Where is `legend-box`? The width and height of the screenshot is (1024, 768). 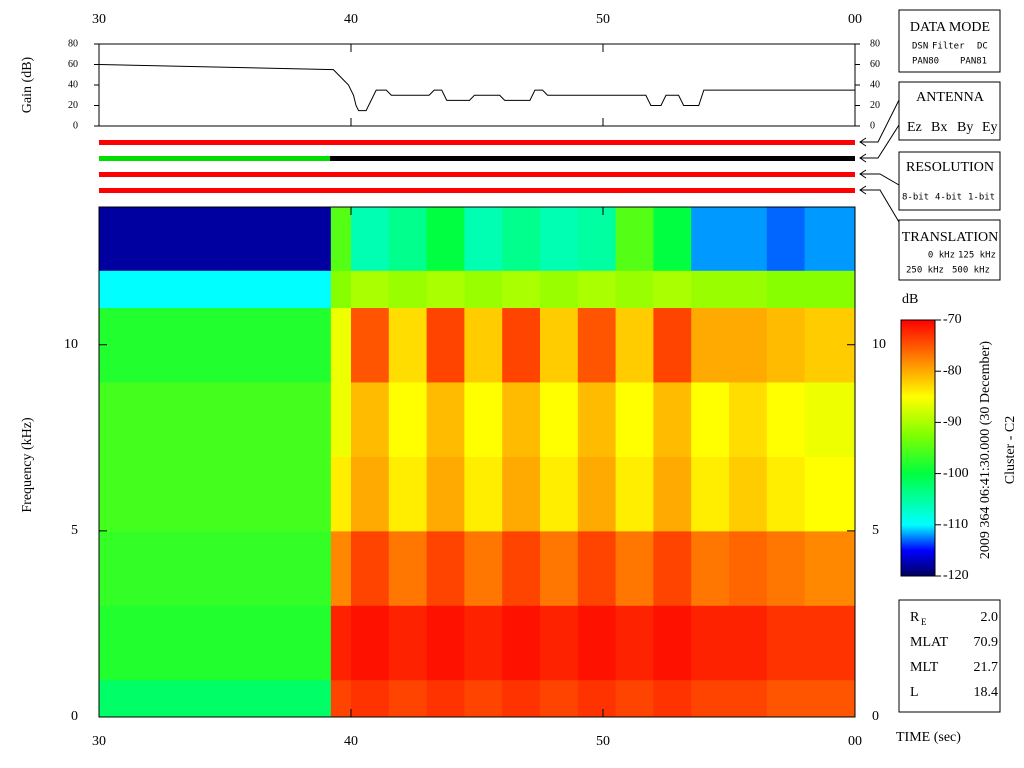 legend-box is located at coordinates (949, 250).